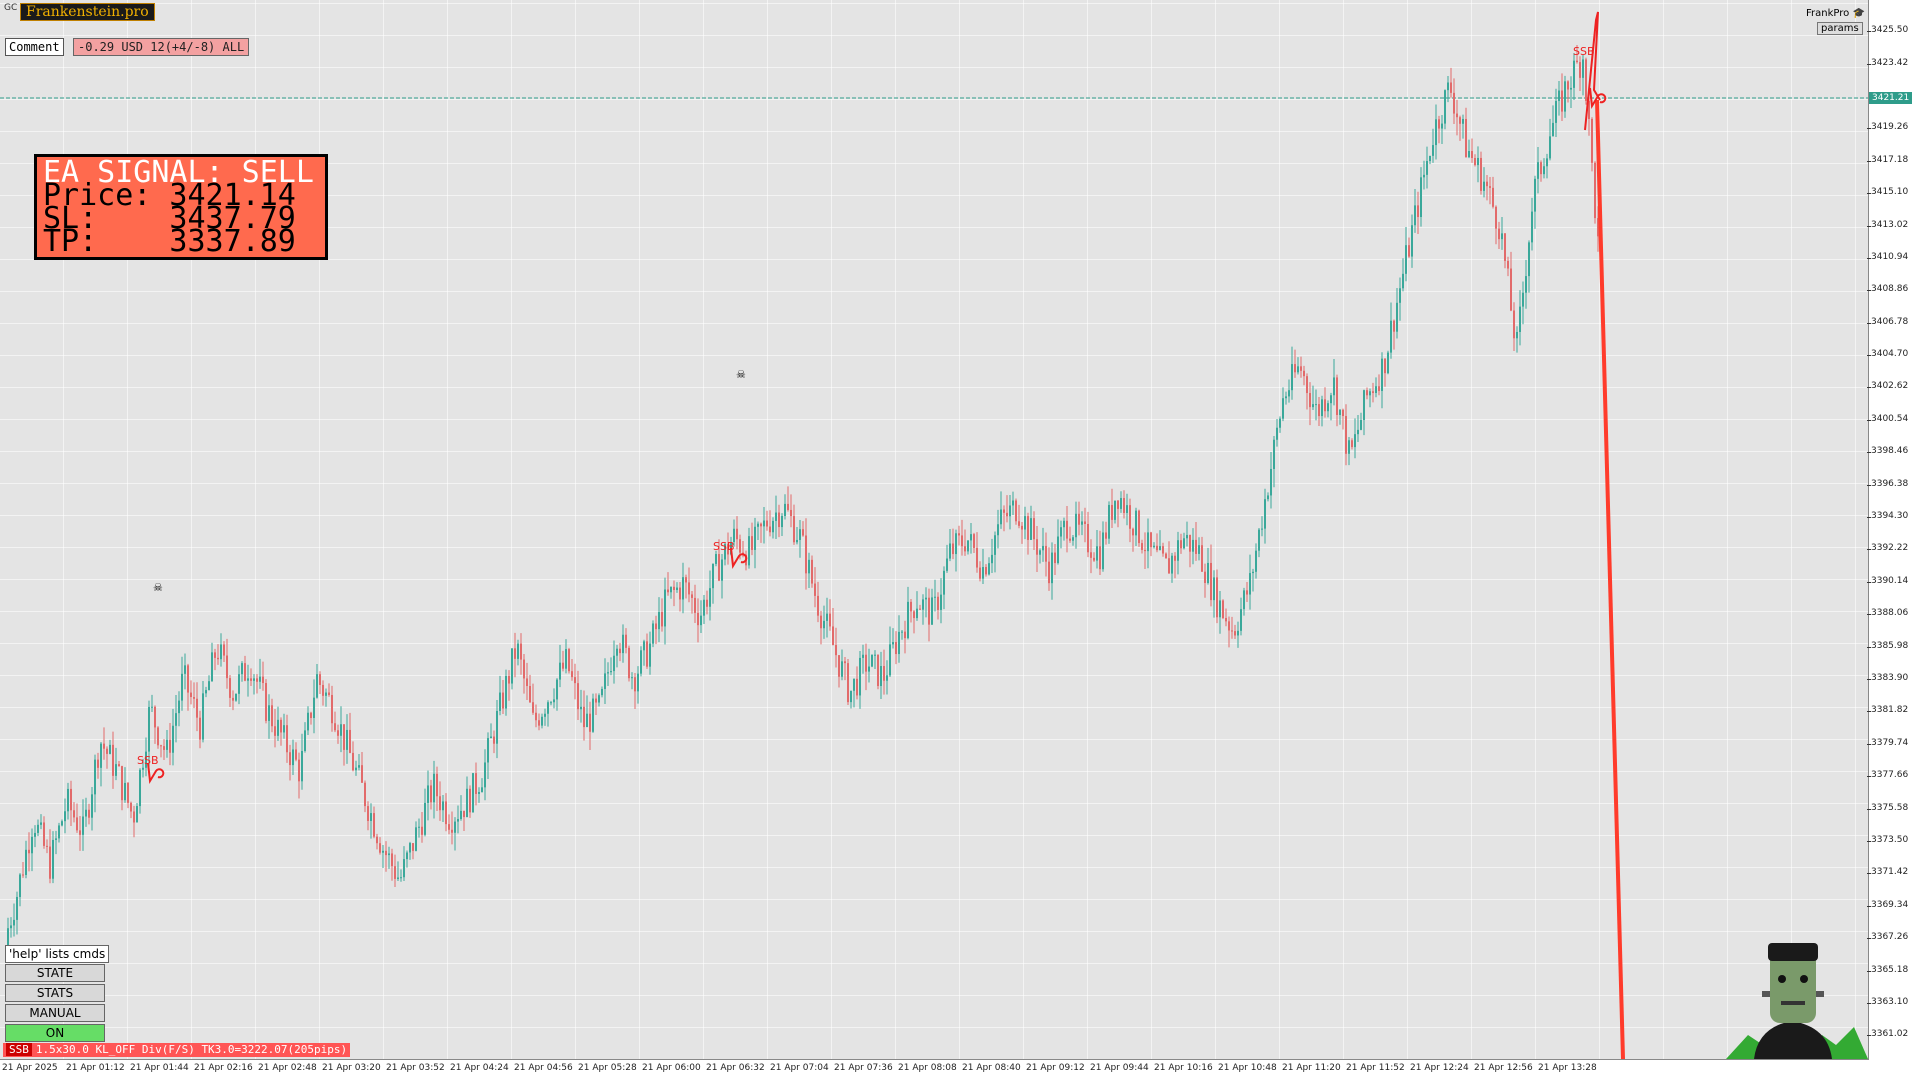 This screenshot has width=1920, height=1080. Describe the element at coordinates (1439, 1068) in the screenshot. I see `x-tick-label: 21 Apr 12:24` at that location.